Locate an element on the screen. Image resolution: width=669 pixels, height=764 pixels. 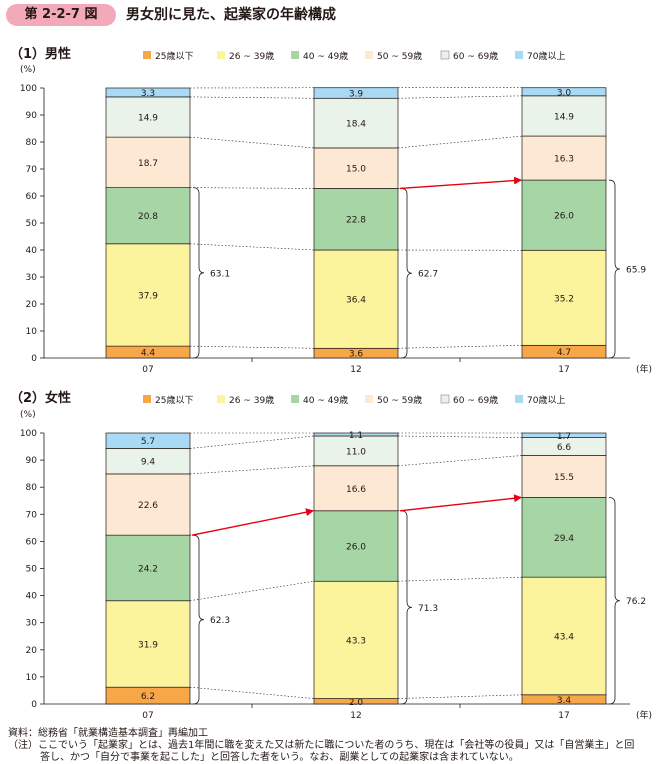
data-label: 43.3 is located at coordinates (356, 641).